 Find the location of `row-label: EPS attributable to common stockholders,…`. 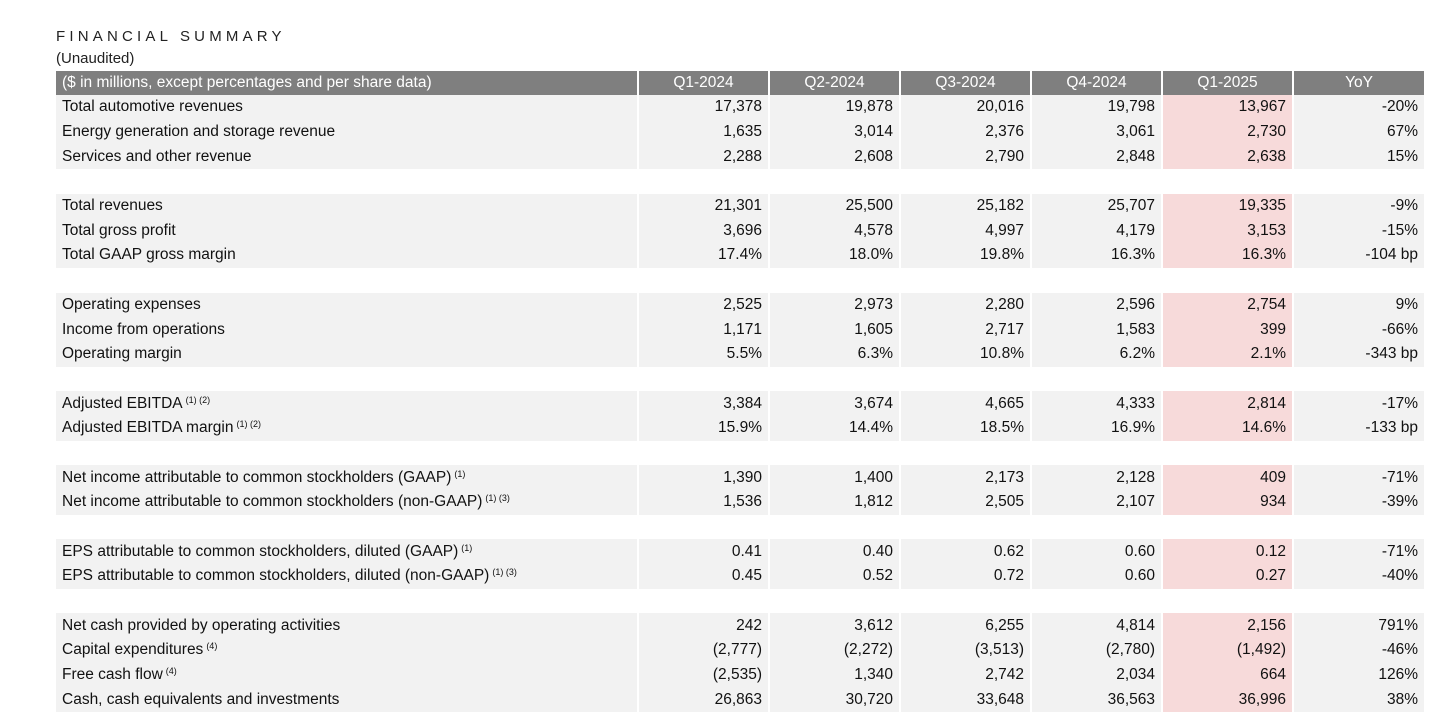

row-label: EPS attributable to common stockholders,… is located at coordinates (260, 551).